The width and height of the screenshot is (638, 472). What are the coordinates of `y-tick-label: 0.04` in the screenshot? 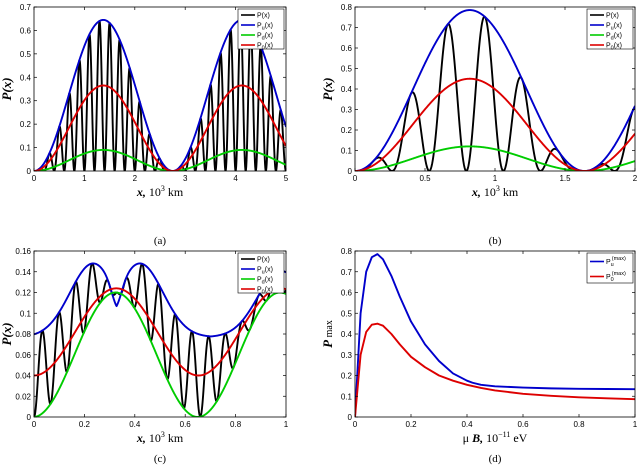 It's located at (23, 376).